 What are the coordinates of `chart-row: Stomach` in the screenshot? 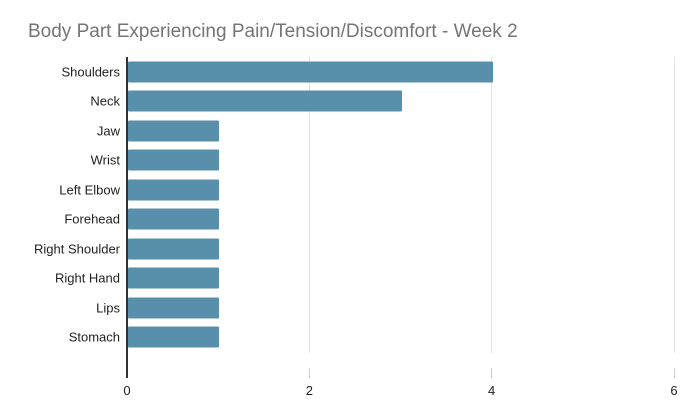 It's located at (371, 338).